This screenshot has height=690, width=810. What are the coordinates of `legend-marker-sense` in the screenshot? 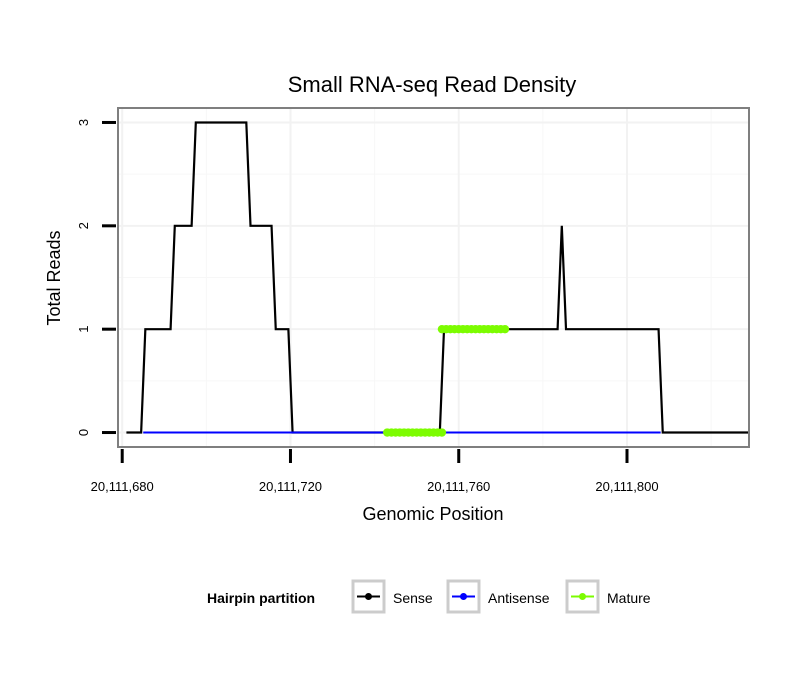 It's located at (368, 596).